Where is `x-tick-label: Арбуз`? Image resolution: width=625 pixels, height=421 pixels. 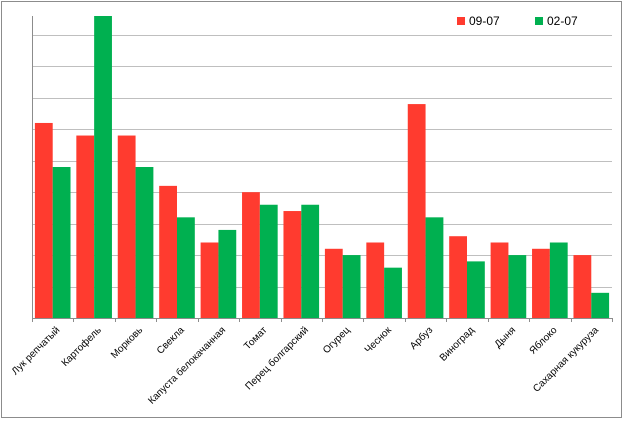 x-tick-label: Арбуз is located at coordinates (421, 338).